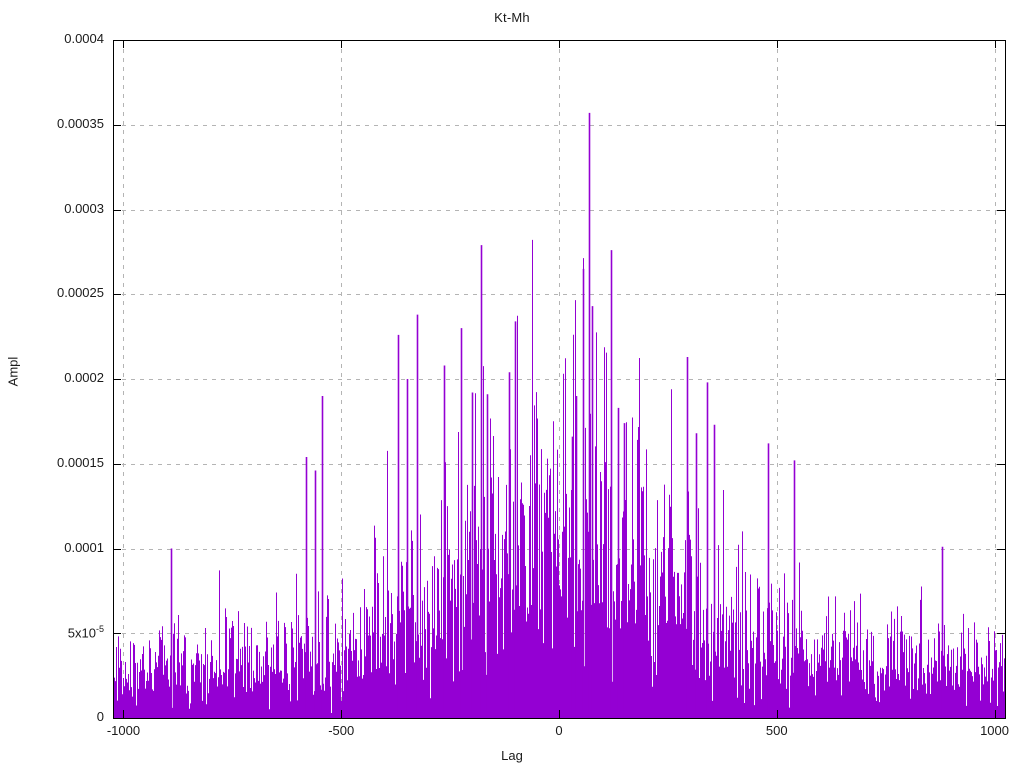  What do you see at coordinates (84, 208) in the screenshot?
I see `y-tick-label: 0.0003` at bounding box center [84, 208].